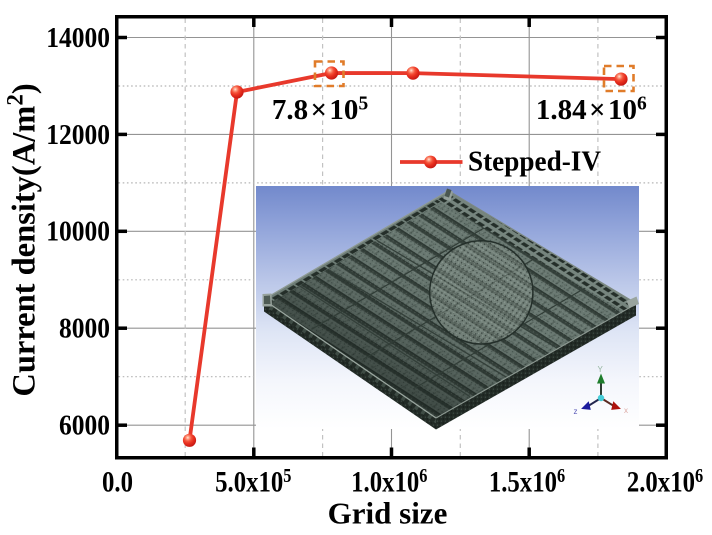 The width and height of the screenshot is (712, 535). I want to click on svg-text: 2.0x10⁶, so click(665, 481).